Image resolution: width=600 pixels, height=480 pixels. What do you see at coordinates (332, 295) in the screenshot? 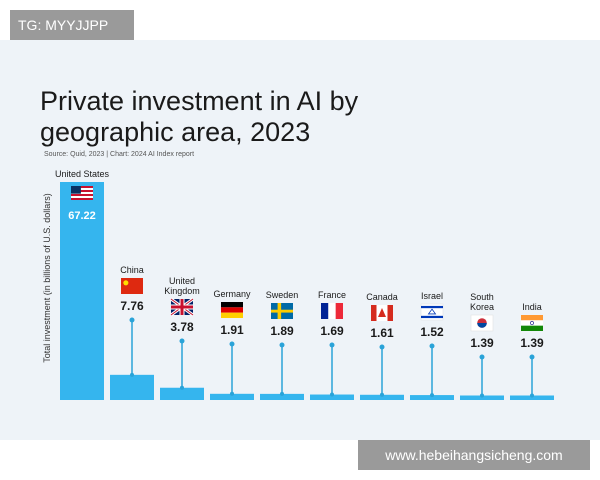
I see `category-label-france: France` at bounding box center [332, 295].